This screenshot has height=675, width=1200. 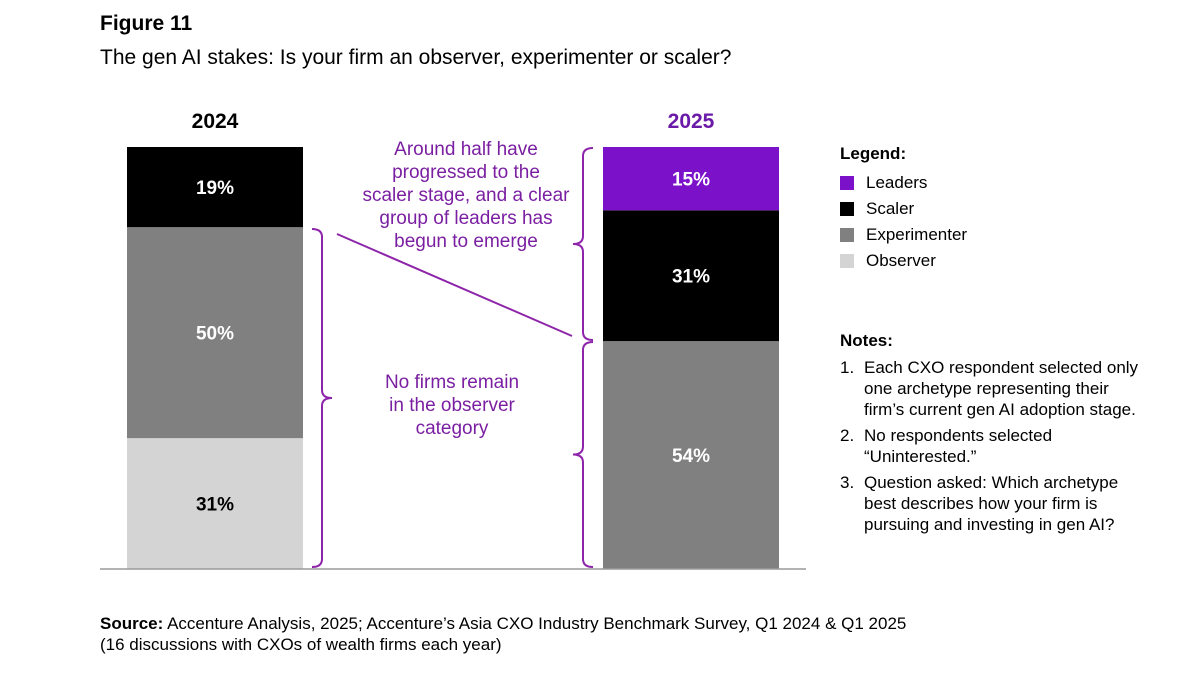 I want to click on bar-2024-scaler, so click(x=215, y=187).